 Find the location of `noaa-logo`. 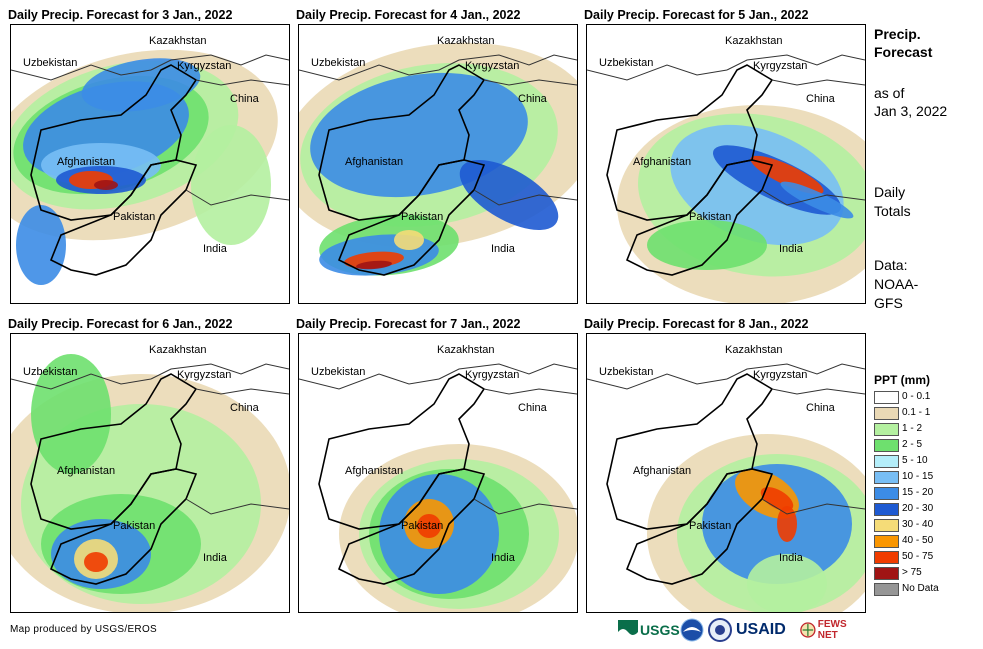

noaa-logo is located at coordinates (693, 630).